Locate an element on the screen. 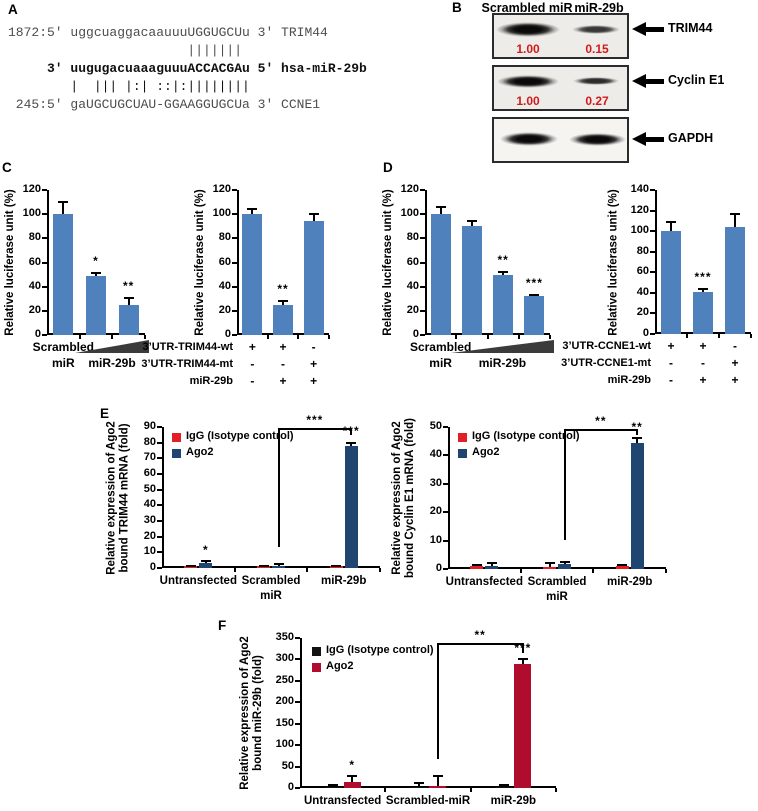  blot-target-label: TRIM44 is located at coordinates (690, 28).